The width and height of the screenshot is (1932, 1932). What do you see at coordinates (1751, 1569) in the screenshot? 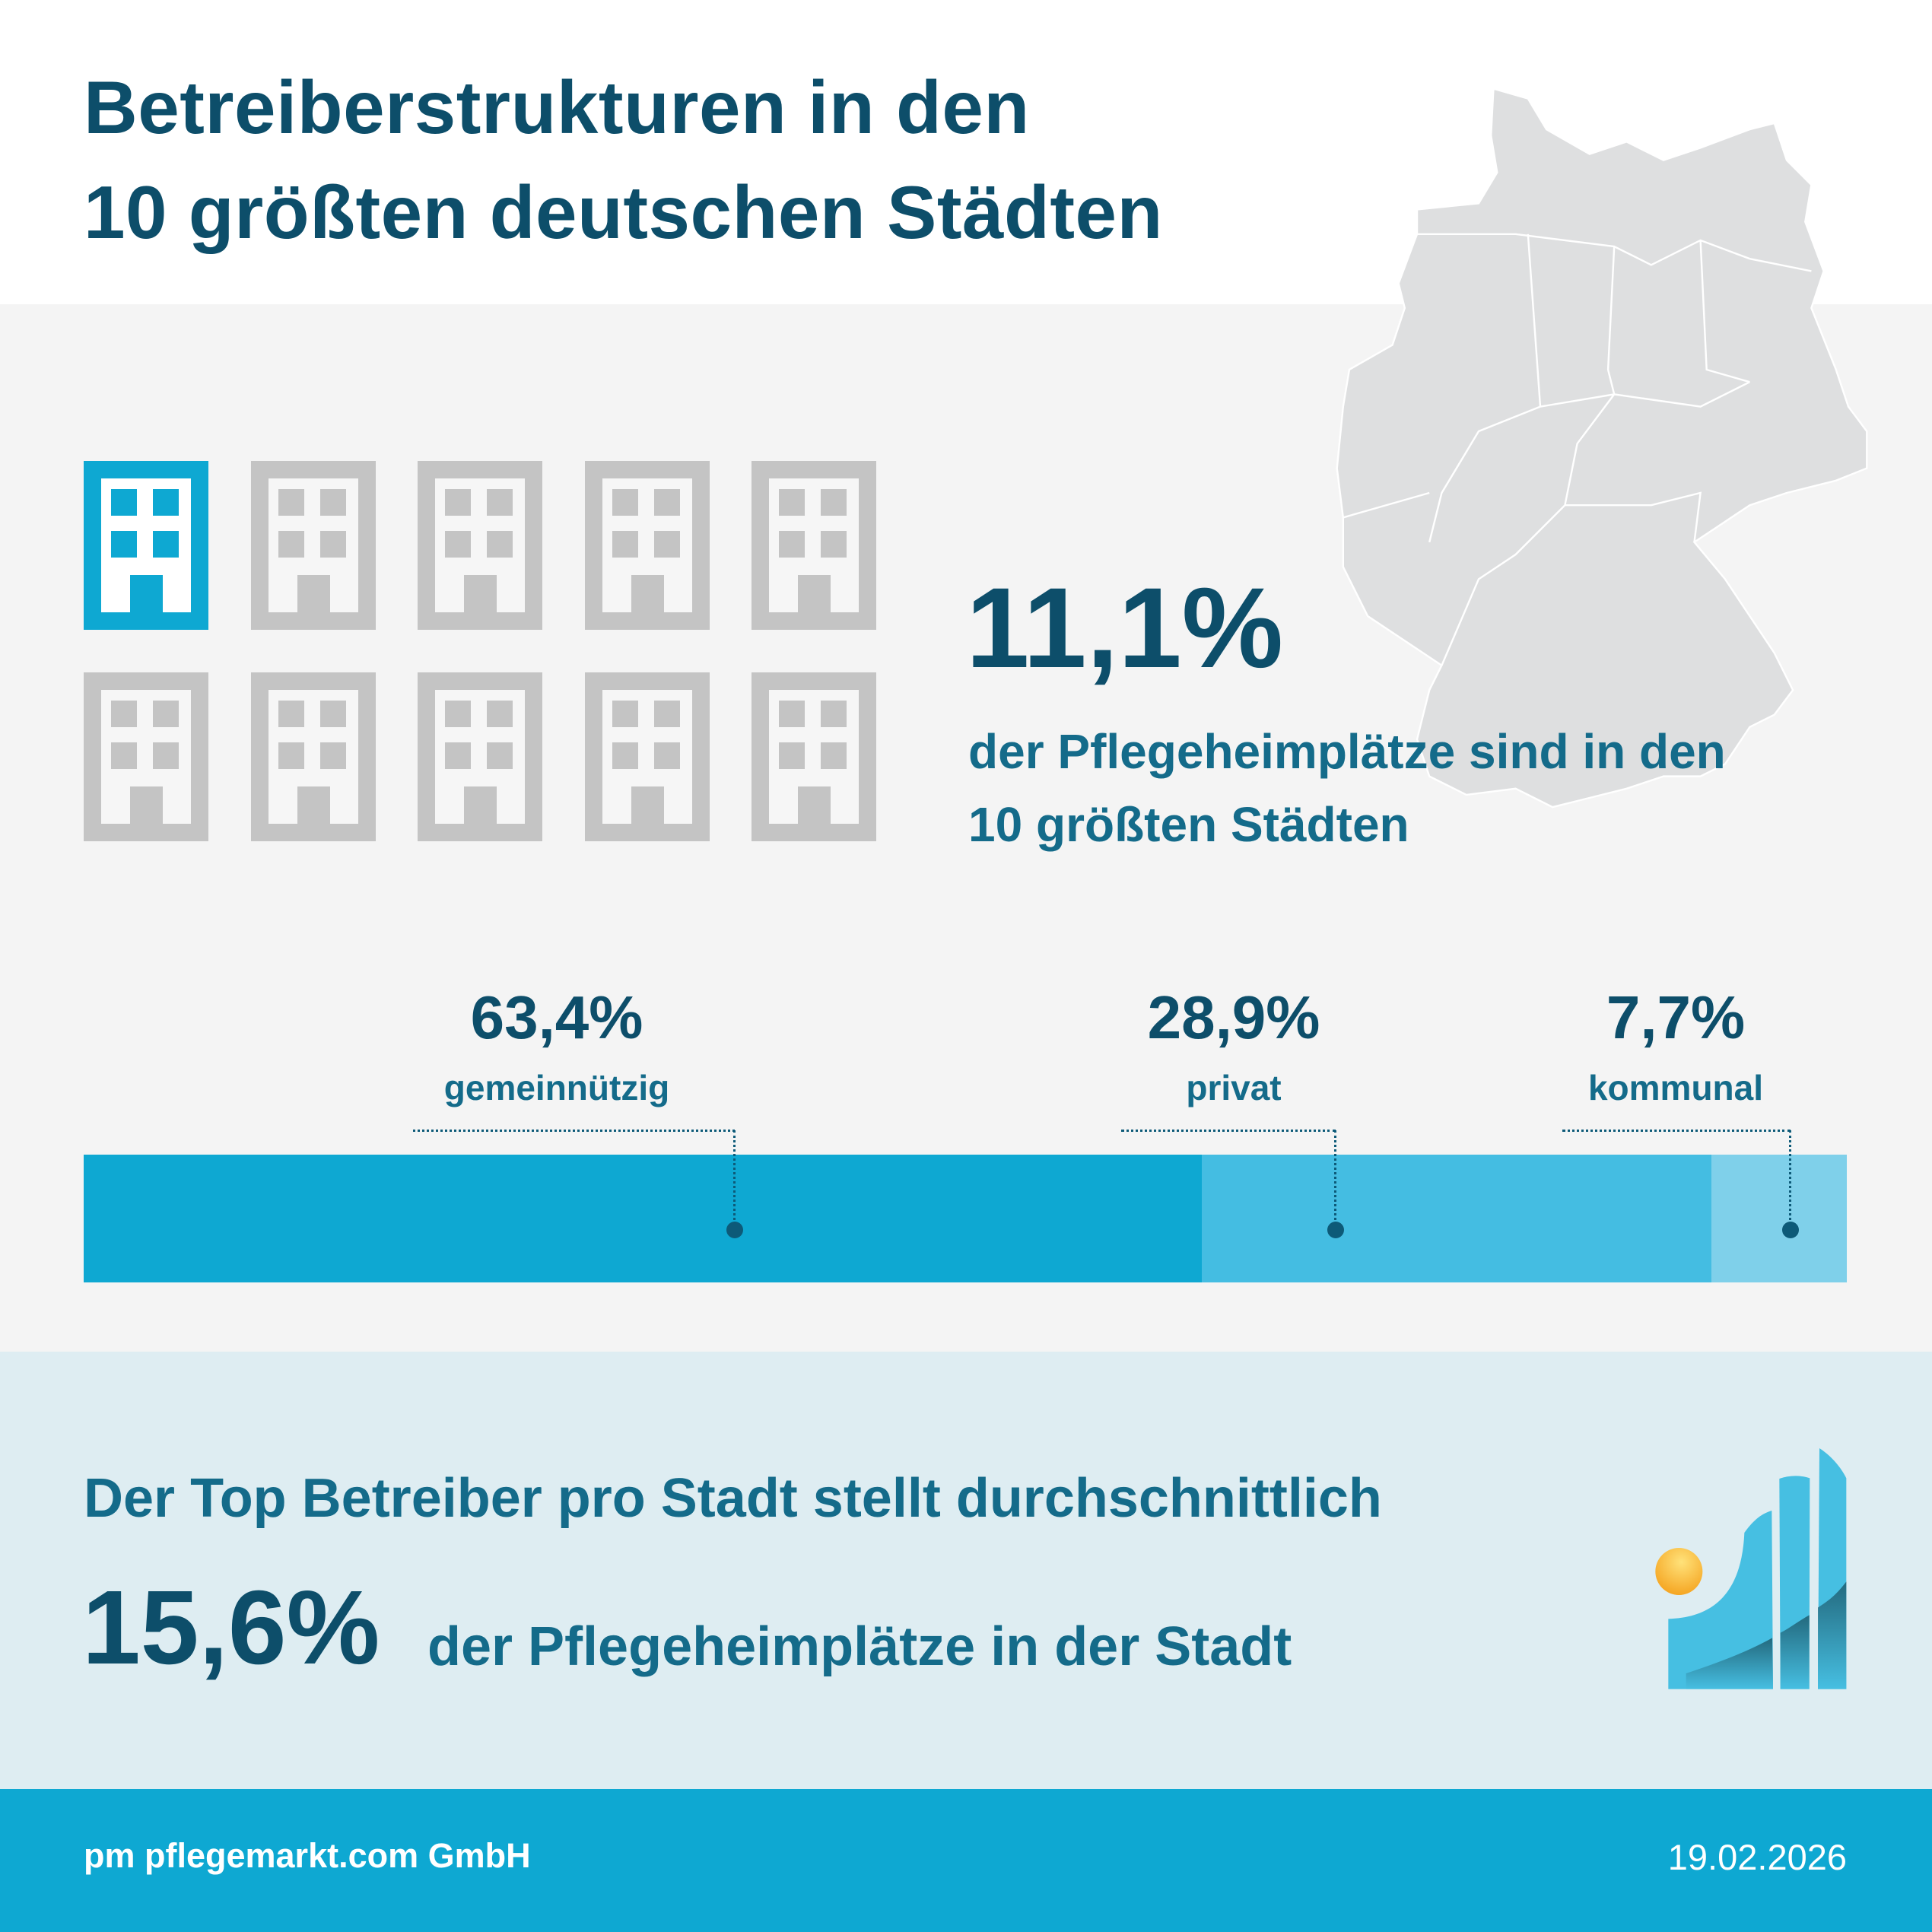
I see `pflegemarkt-logo` at bounding box center [1751, 1569].